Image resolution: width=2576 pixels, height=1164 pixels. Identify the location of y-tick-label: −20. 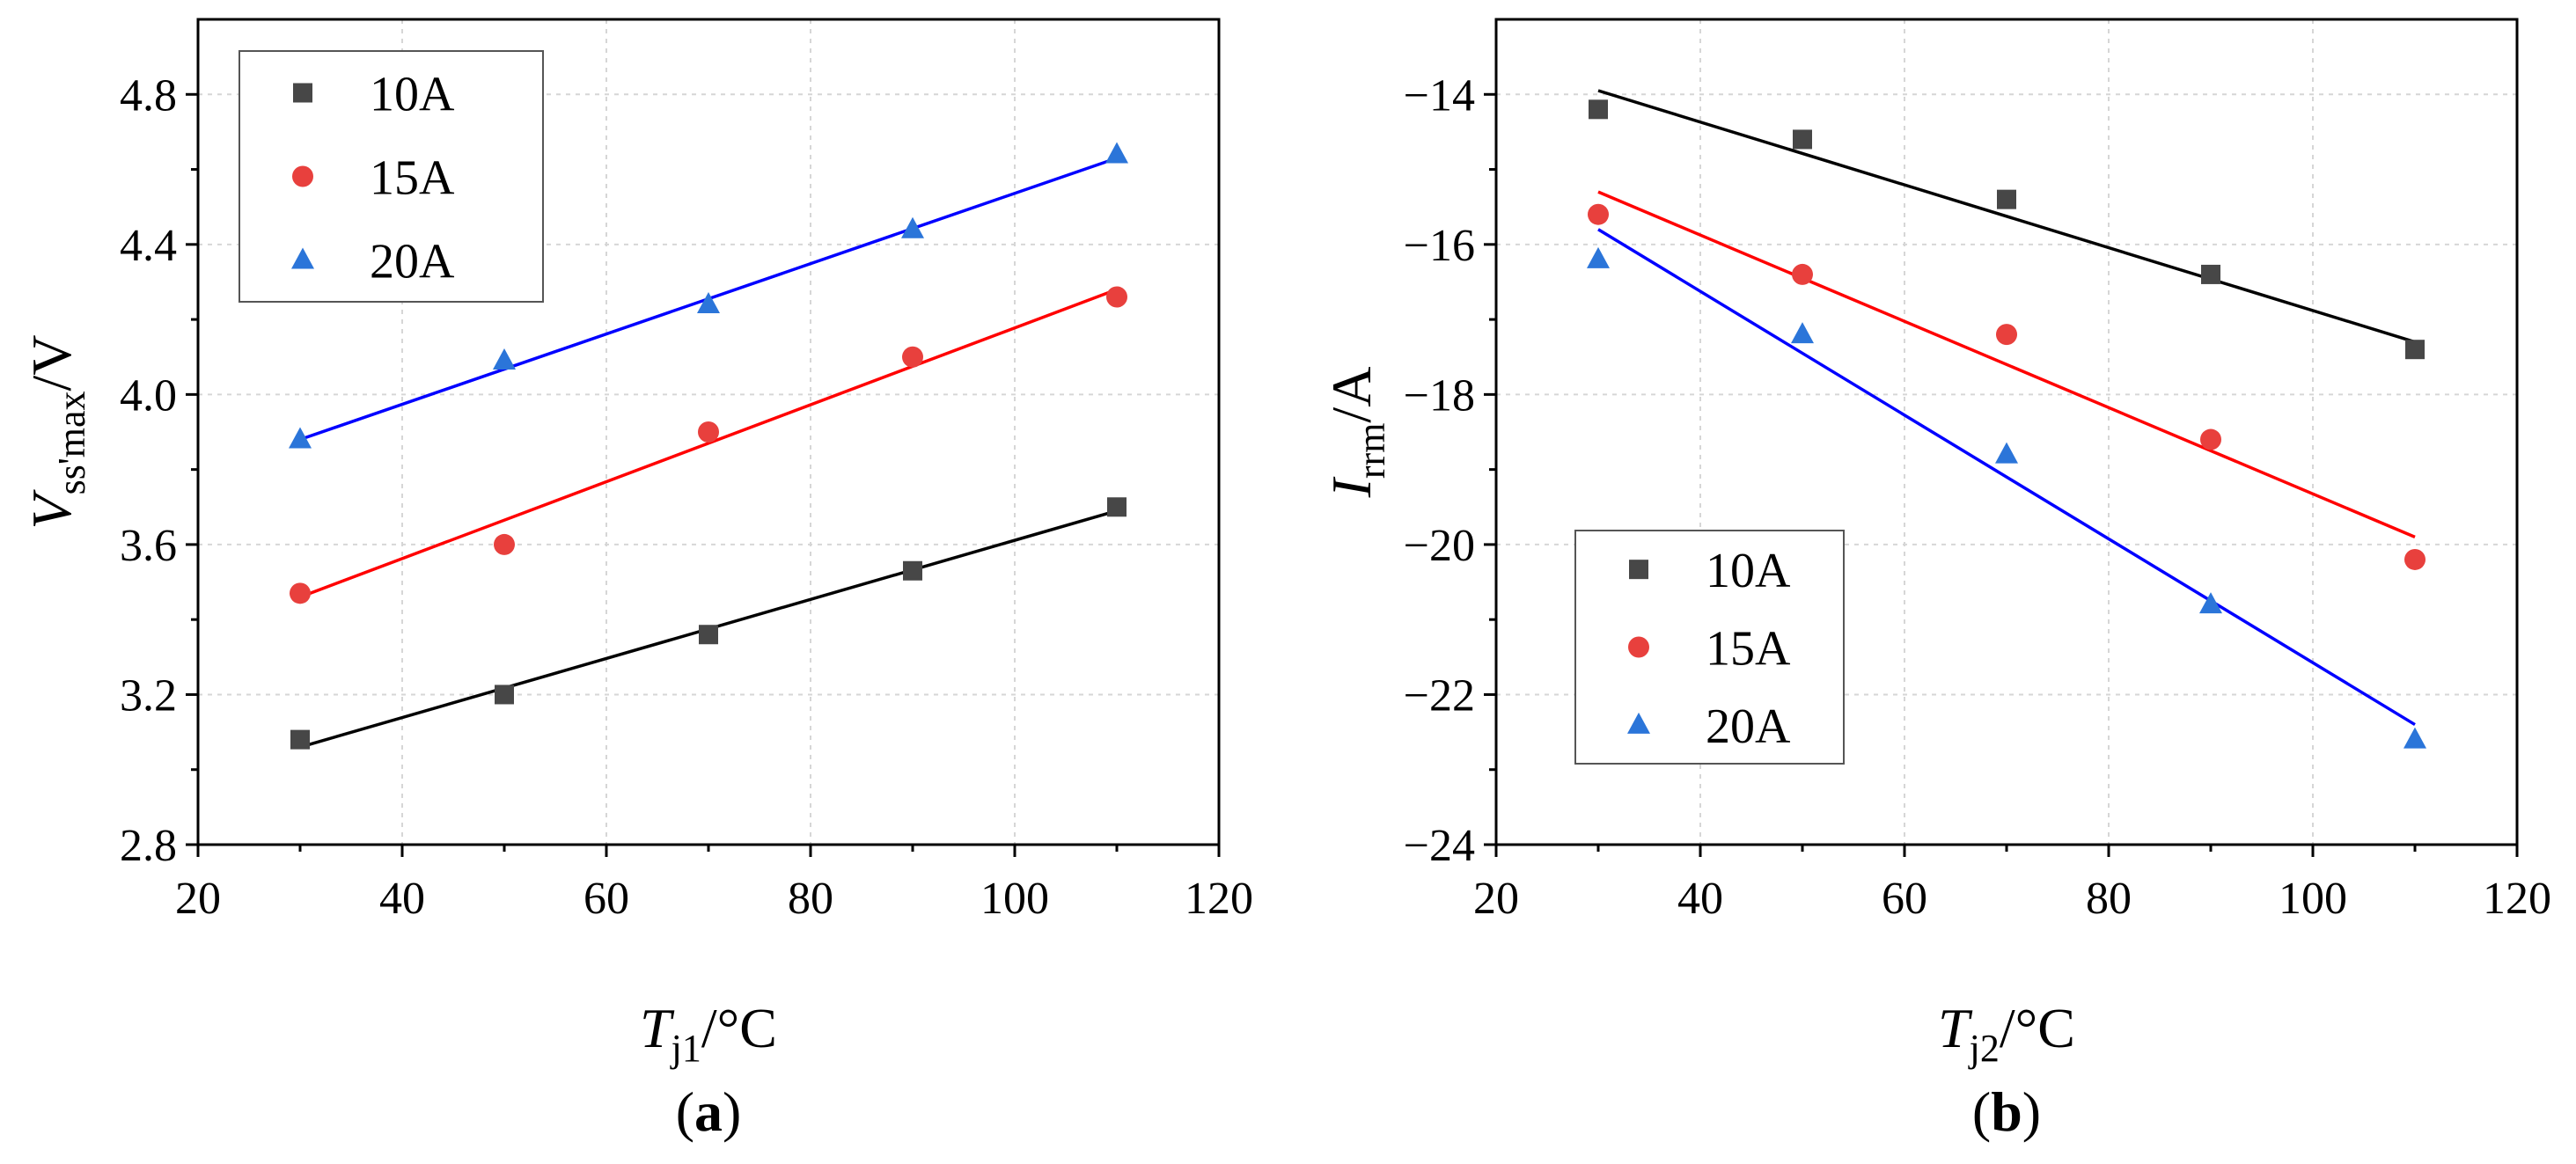
(1439, 546).